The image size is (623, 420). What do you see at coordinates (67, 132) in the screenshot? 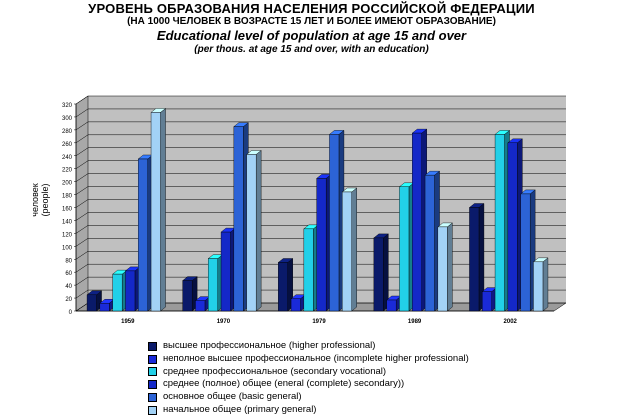
I see `y-tick-label: 280` at bounding box center [67, 132].